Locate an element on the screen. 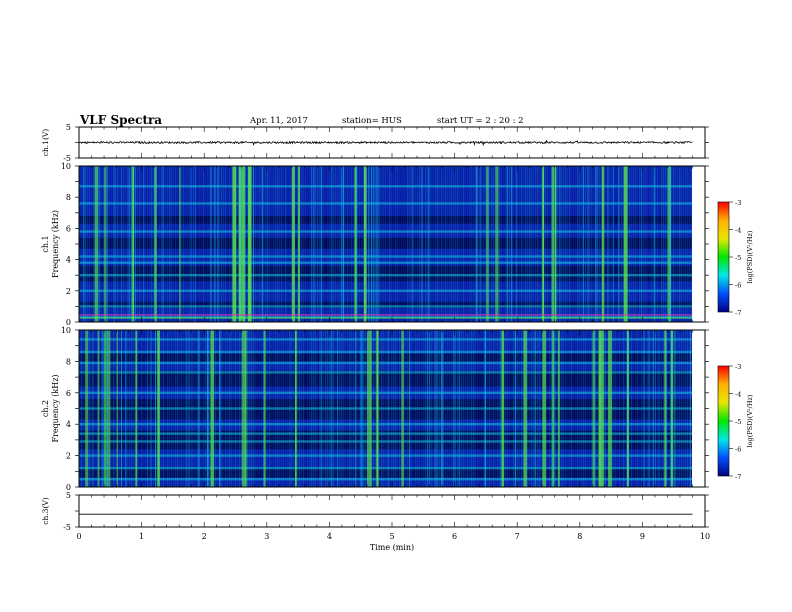 The height and width of the screenshot is (612, 792). x-tick-label: 6 is located at coordinates (454, 536).